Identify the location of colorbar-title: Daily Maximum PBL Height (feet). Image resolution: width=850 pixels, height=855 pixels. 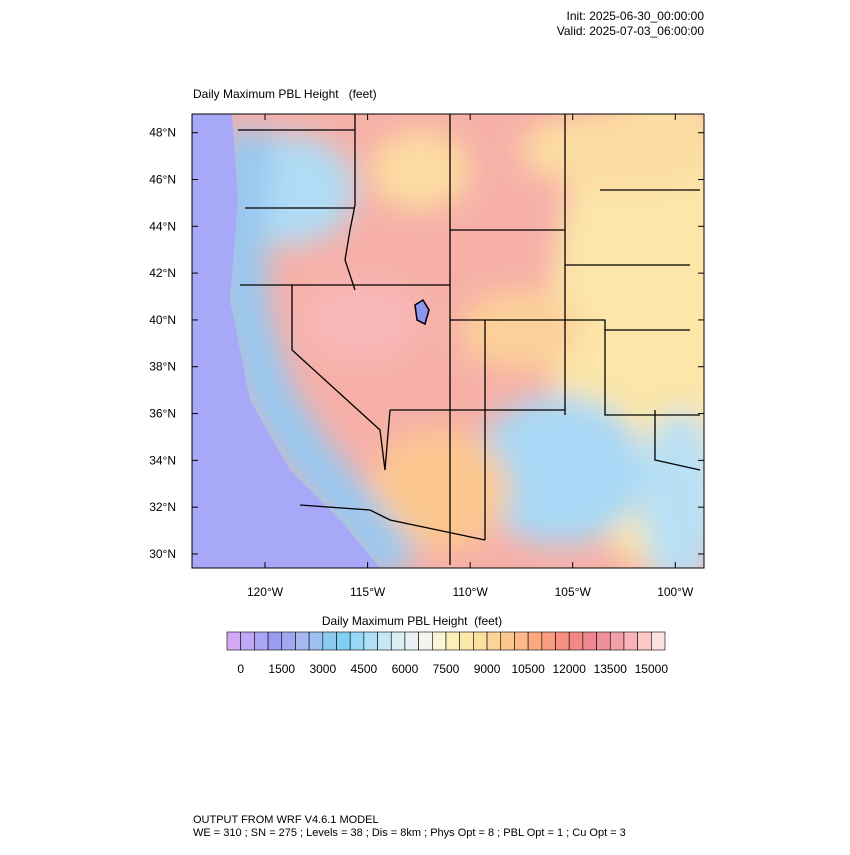
(412, 621).